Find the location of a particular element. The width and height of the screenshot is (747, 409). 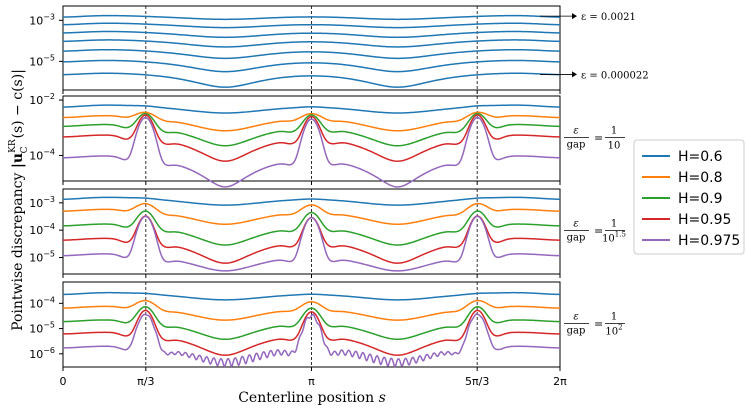

legend-label: H=0.95 is located at coordinates (704, 220).